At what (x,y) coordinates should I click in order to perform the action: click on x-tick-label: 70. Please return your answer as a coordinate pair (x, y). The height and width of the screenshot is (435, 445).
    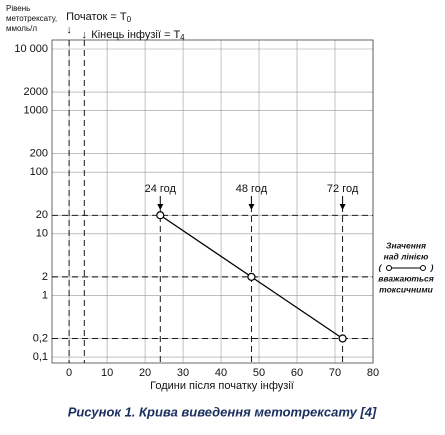
    Looking at the image, I should click on (335, 373).